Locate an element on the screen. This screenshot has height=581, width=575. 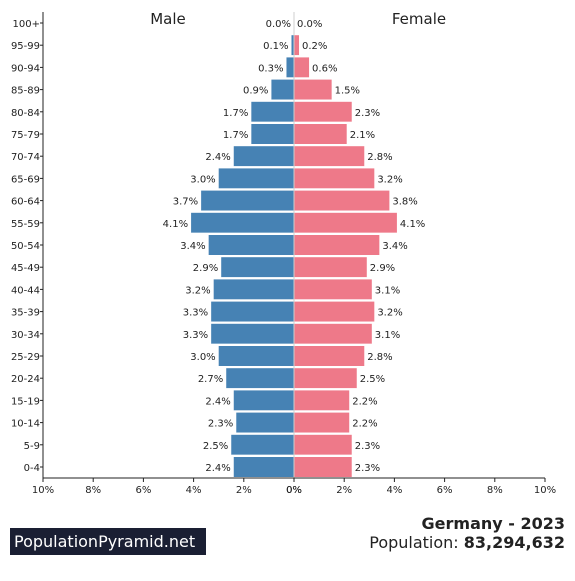
data-label-female: 0.6% is located at coordinates (324, 68).